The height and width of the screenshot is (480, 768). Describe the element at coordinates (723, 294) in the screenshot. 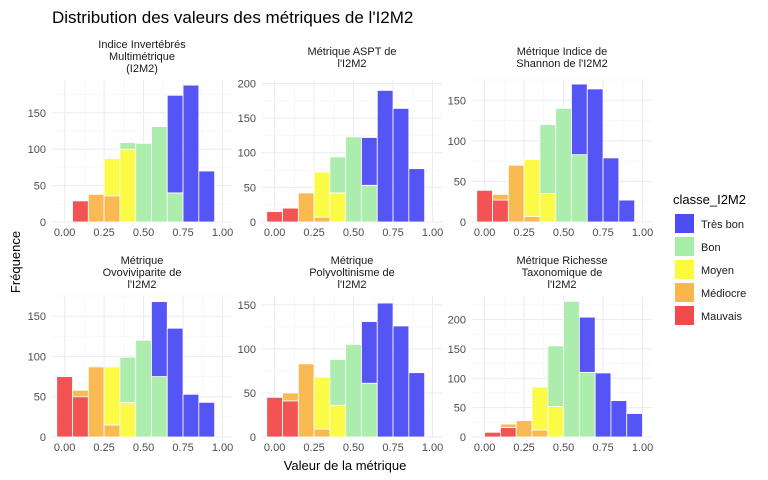

I see `legend-label: Médiocre` at that location.